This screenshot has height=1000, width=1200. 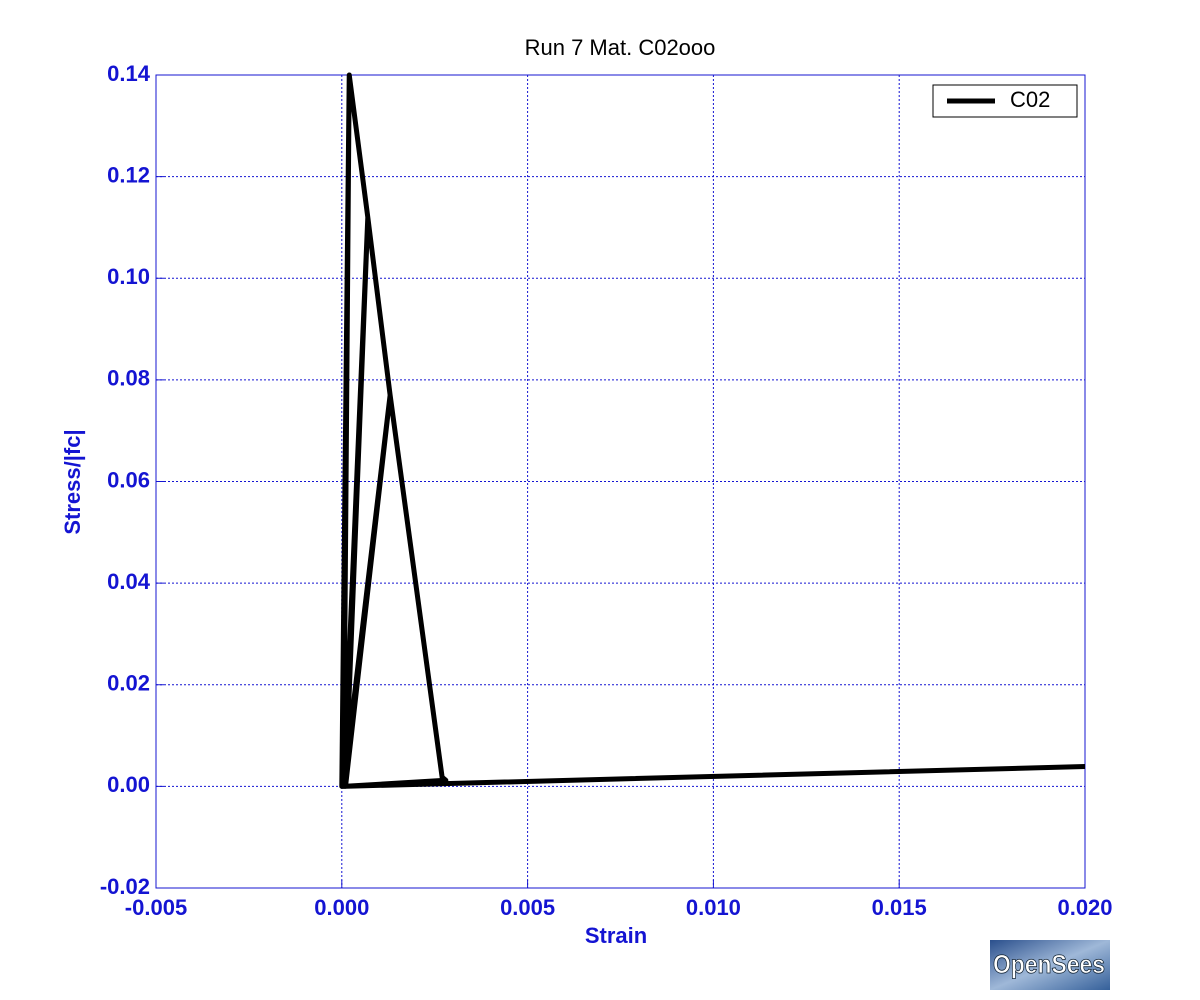 What do you see at coordinates (125, 886) in the screenshot?
I see `y-tick-label: -0.02` at bounding box center [125, 886].